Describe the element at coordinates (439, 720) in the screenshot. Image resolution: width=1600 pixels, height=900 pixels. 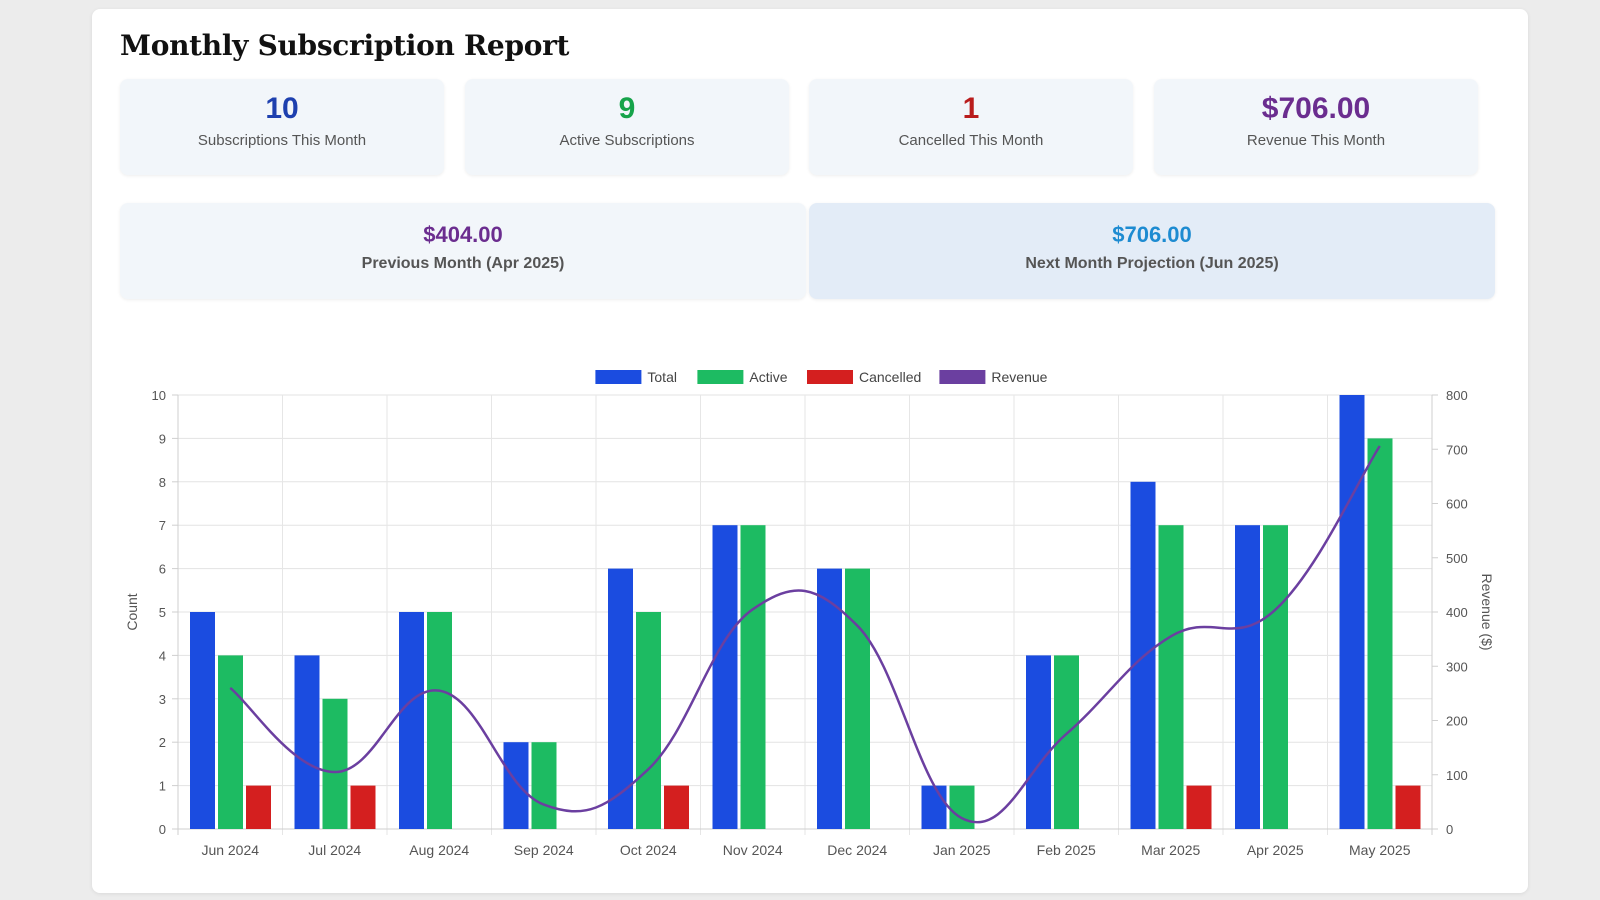
I see `bar-active-aug-2024` at that location.